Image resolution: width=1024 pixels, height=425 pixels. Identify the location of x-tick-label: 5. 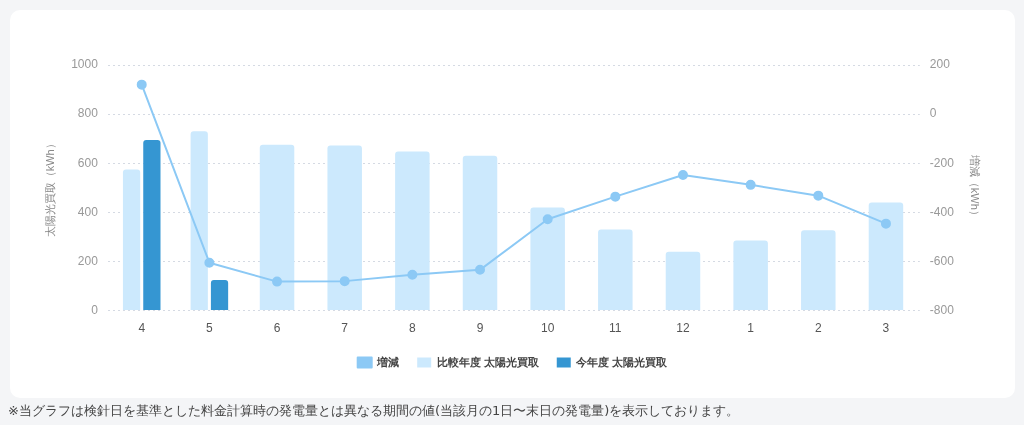
(210, 328).